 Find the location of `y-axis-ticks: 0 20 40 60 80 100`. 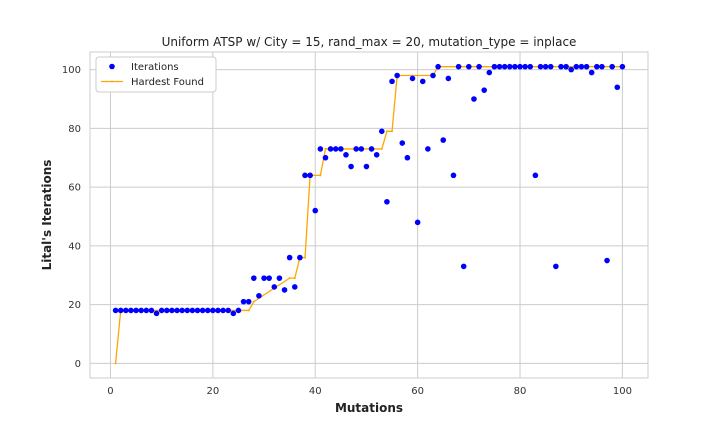

y-axis-ticks: 0 20 40 60 80 100 is located at coordinates (71, 217).